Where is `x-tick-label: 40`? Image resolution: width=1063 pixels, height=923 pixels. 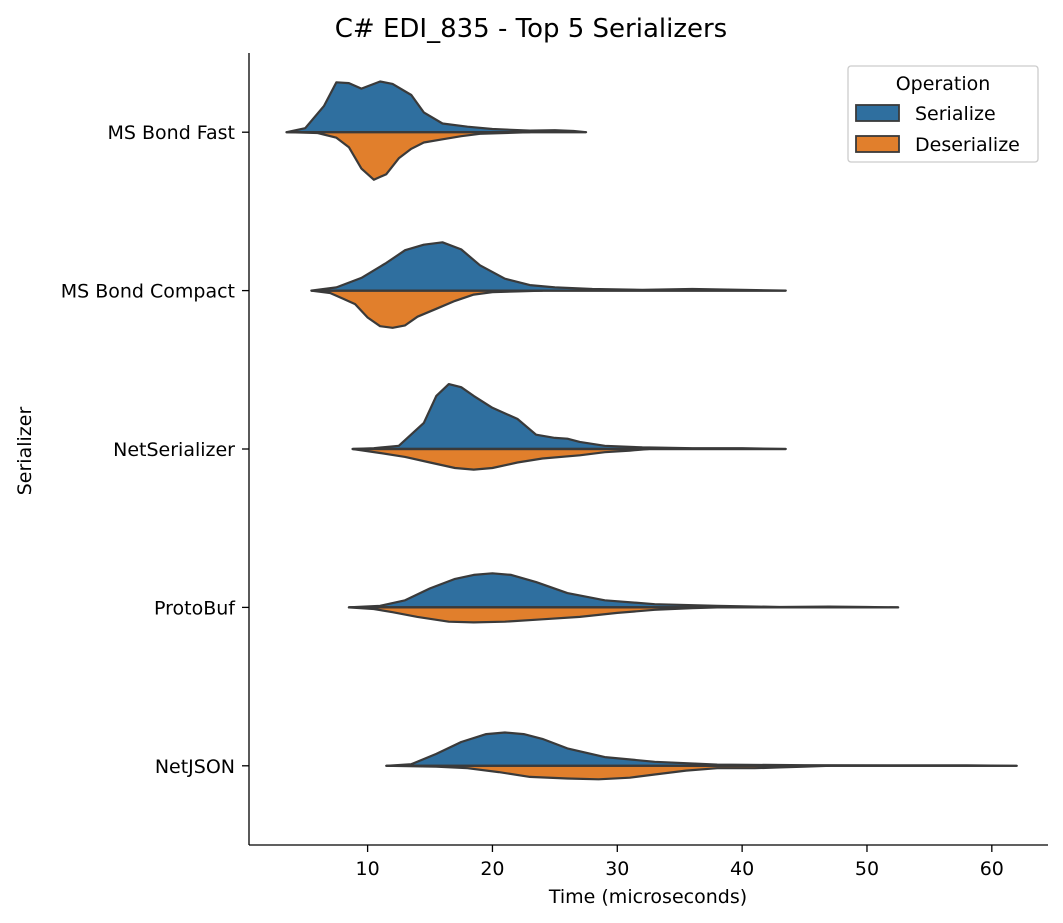
x-tick-label: 40 is located at coordinates (742, 869).